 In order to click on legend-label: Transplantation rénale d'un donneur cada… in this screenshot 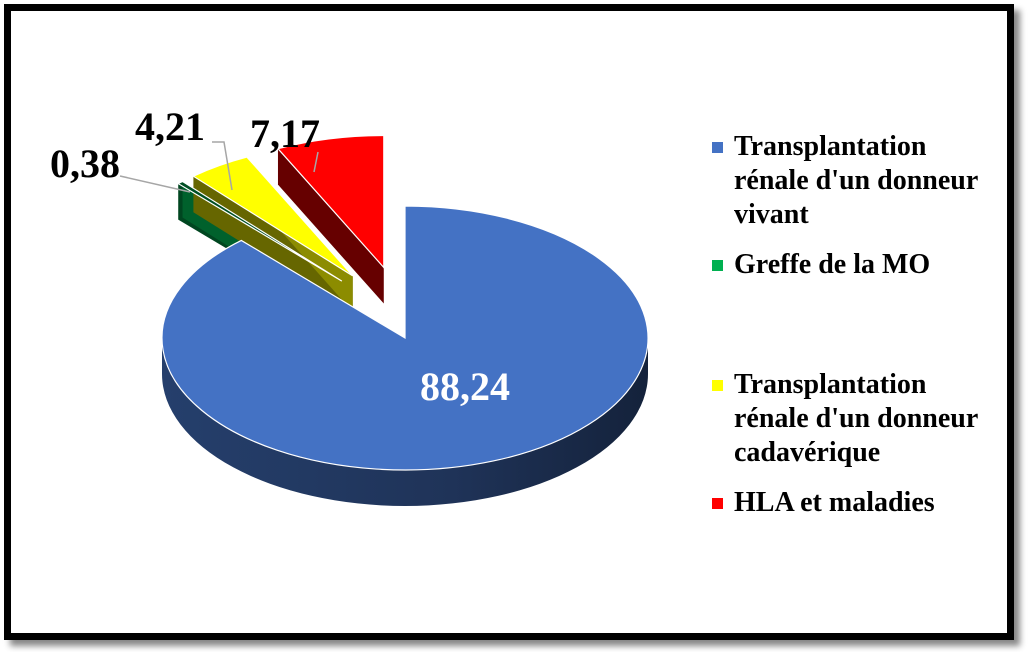, I will do `click(856, 418)`.